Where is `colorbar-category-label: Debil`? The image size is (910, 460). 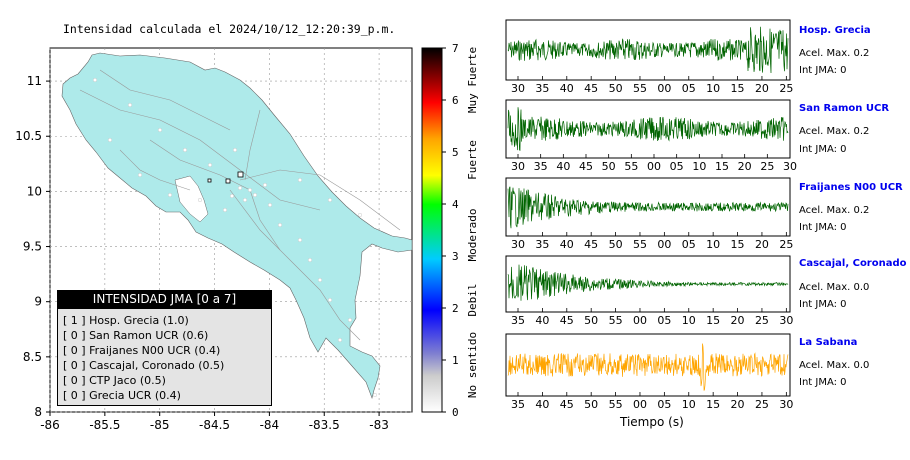 colorbar-category-label: Debil is located at coordinates (472, 299).